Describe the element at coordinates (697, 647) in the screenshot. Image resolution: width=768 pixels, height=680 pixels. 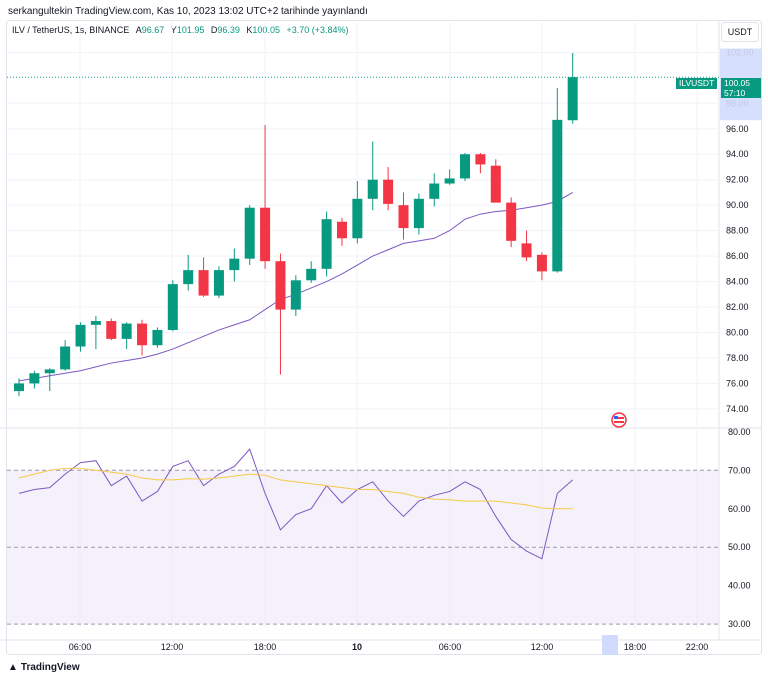
I see `time-tick-label: 22:00` at that location.